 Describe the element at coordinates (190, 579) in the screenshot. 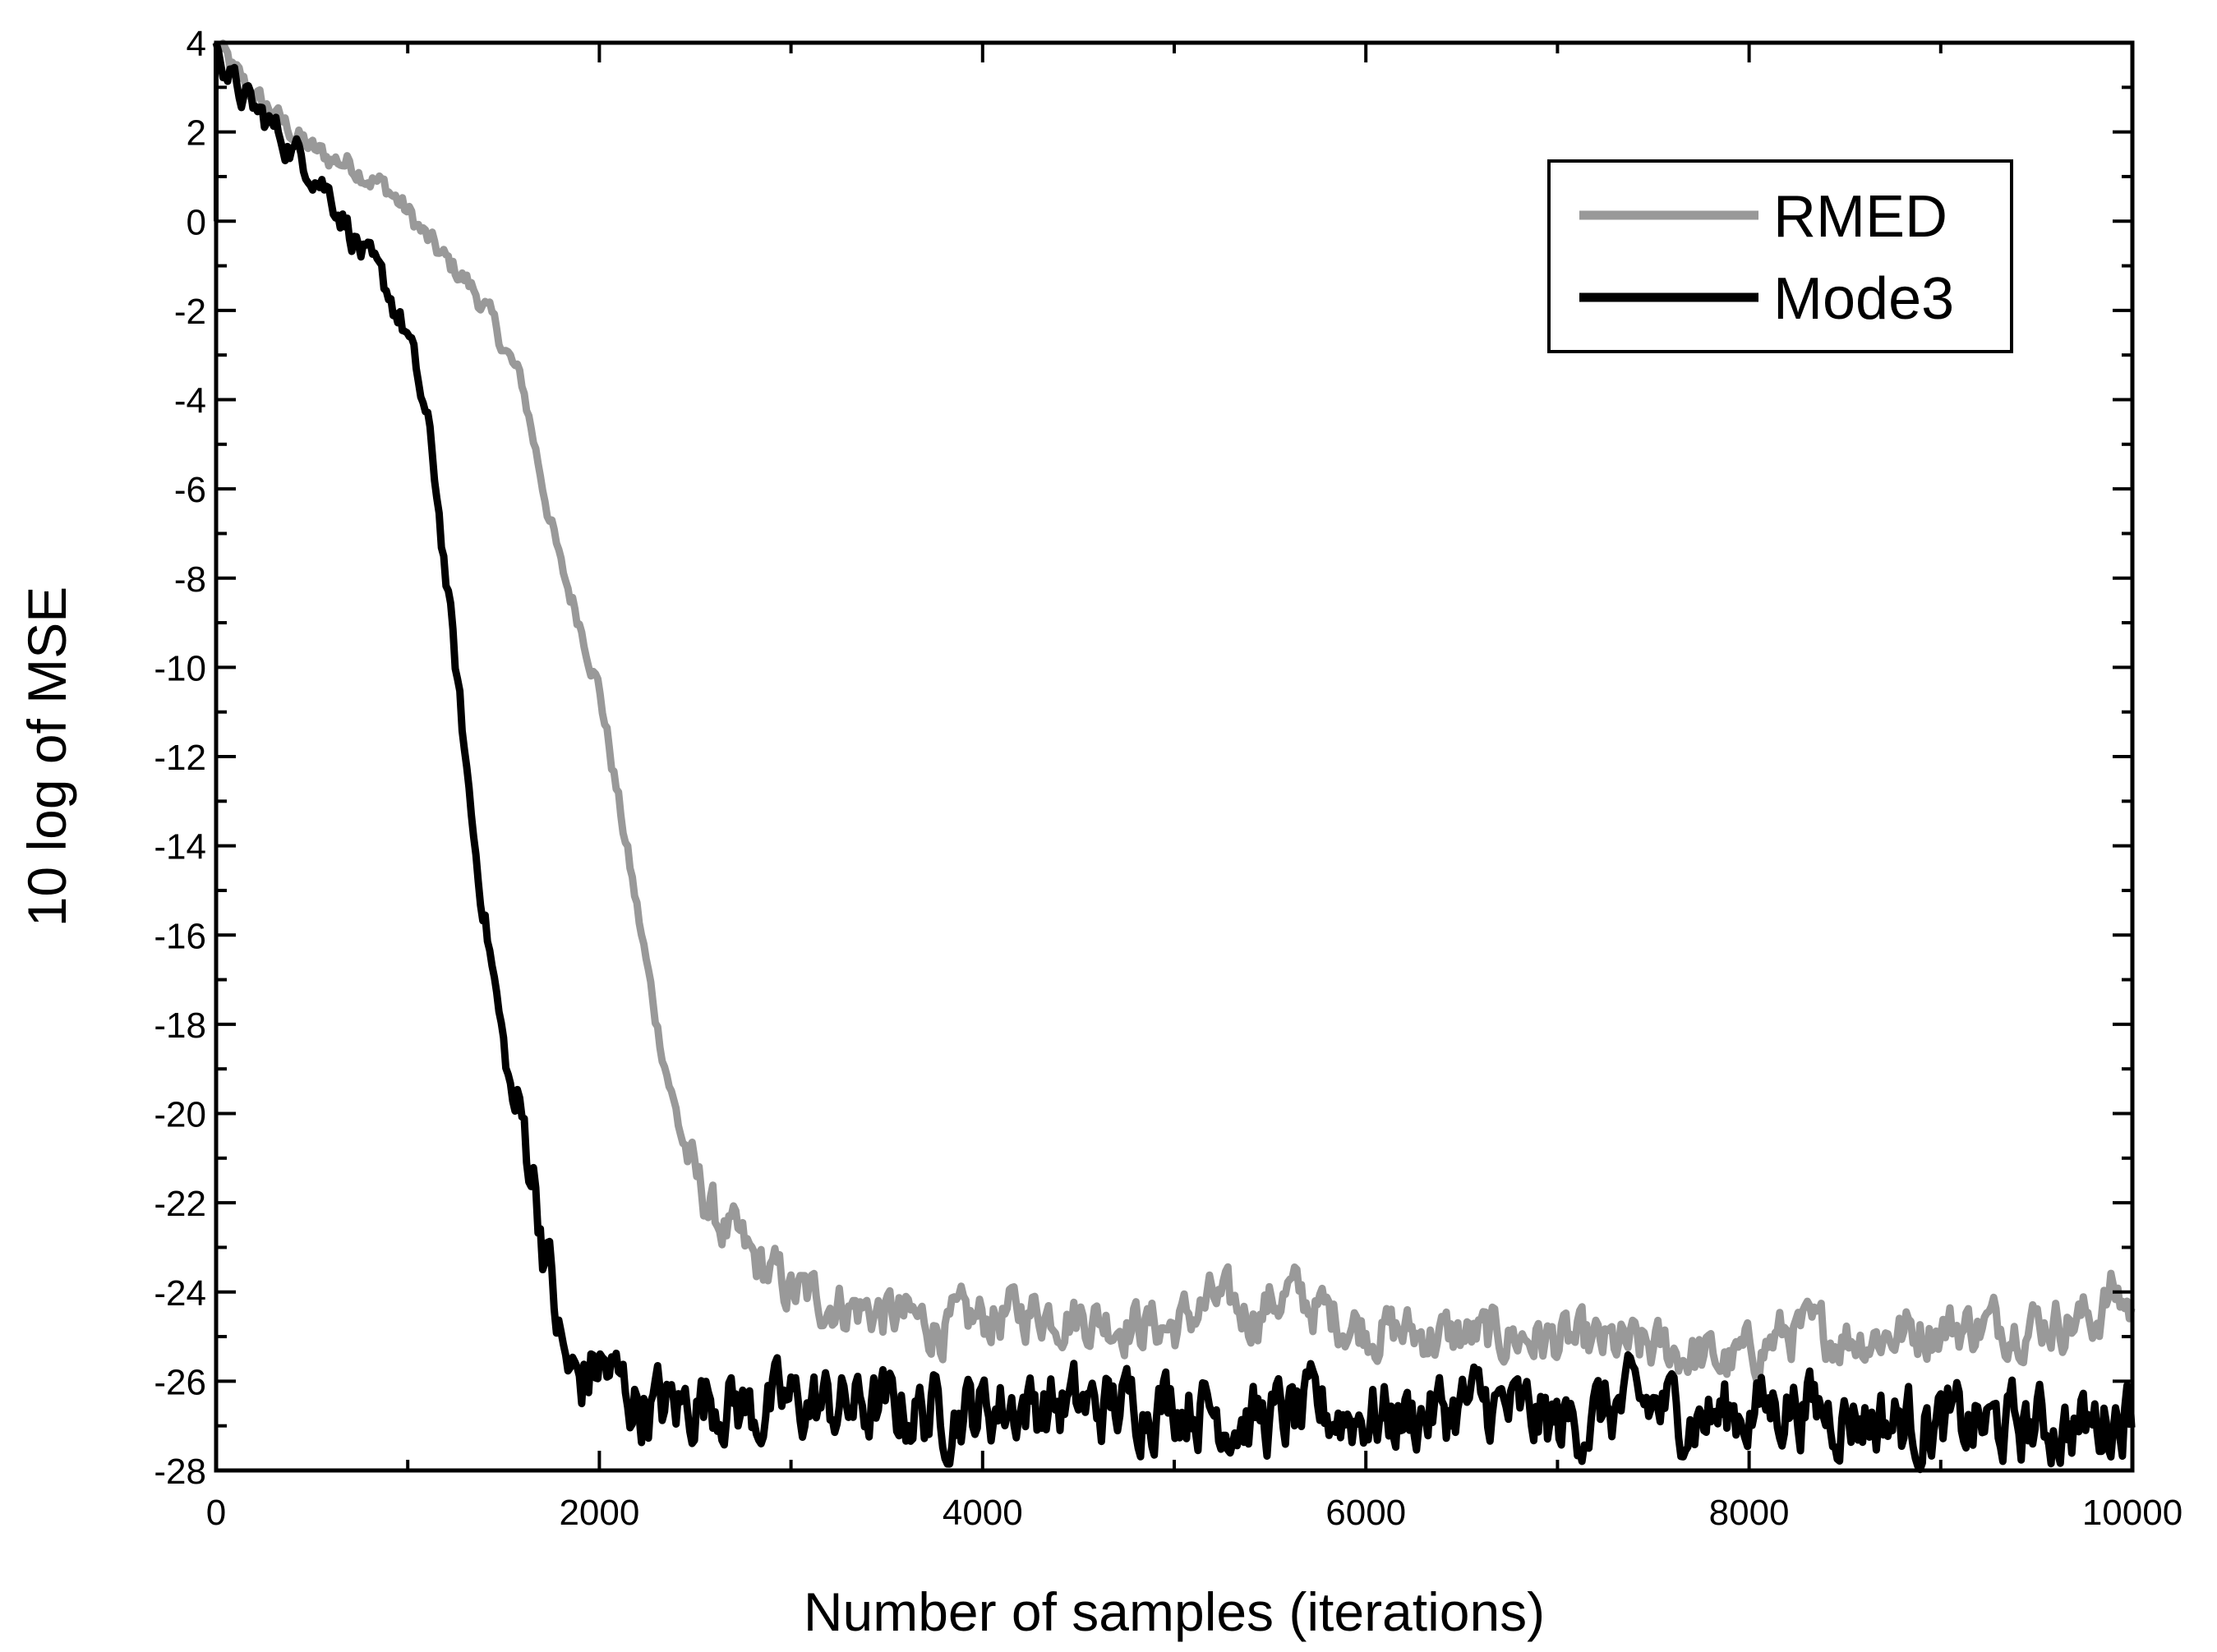

I see `y-tick-label: -8` at that location.